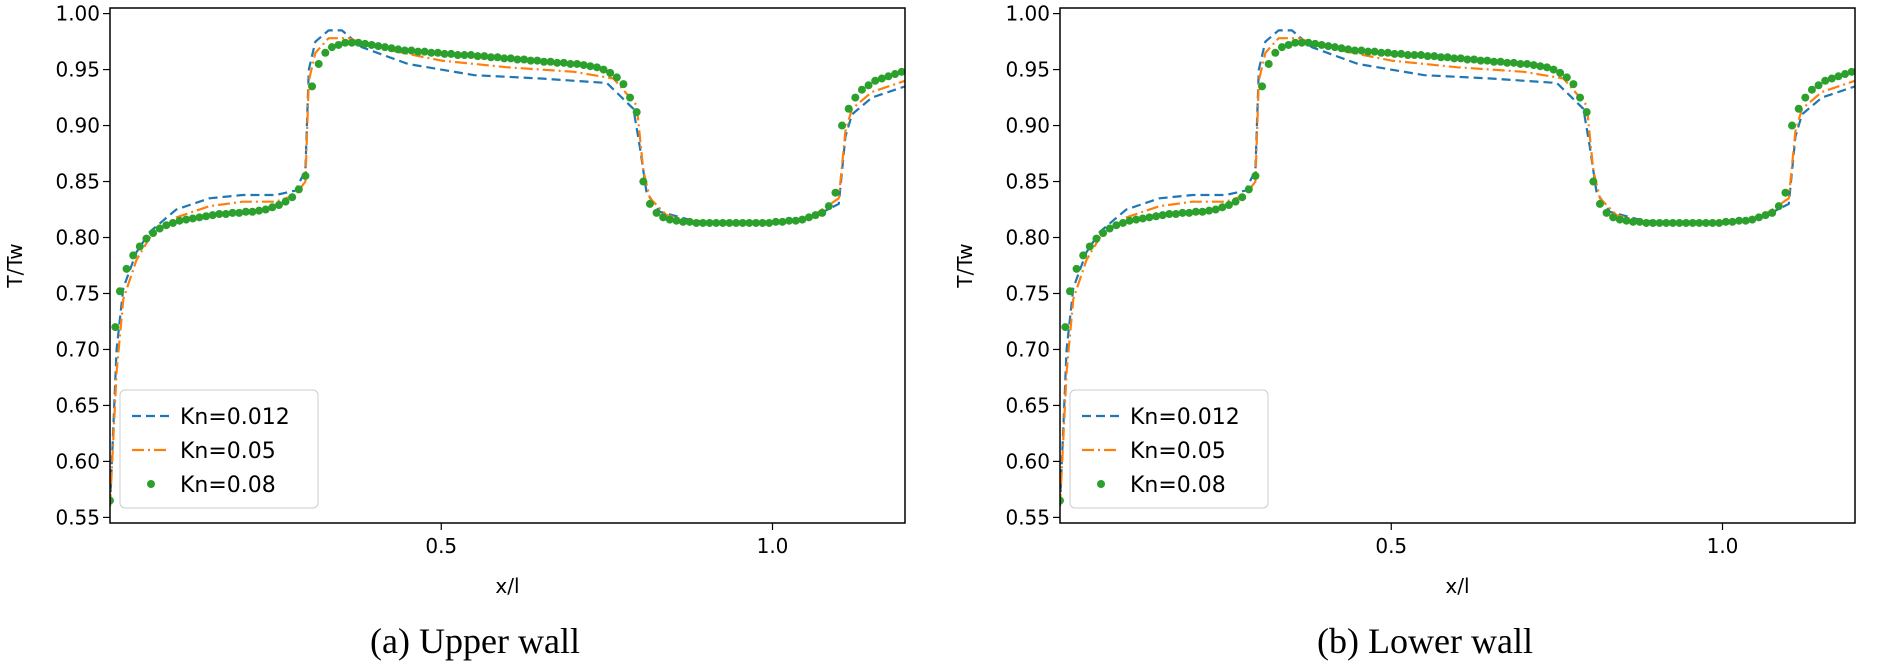 The height and width of the screenshot is (668, 1900). I want to click on y-tick-label: 0.80, so click(1027, 238).